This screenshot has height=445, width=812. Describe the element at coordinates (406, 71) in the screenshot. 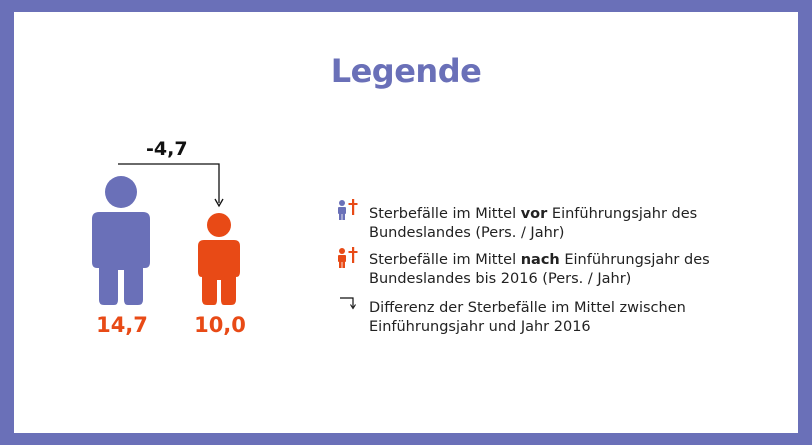

I see `legend-title: Legende` at that location.